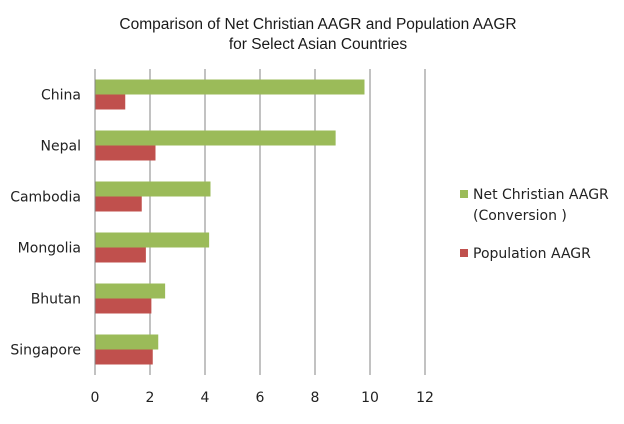 This screenshot has width=624, height=424. I want to click on chart-title-line-2: for Select Asian Countries, so click(318, 44).